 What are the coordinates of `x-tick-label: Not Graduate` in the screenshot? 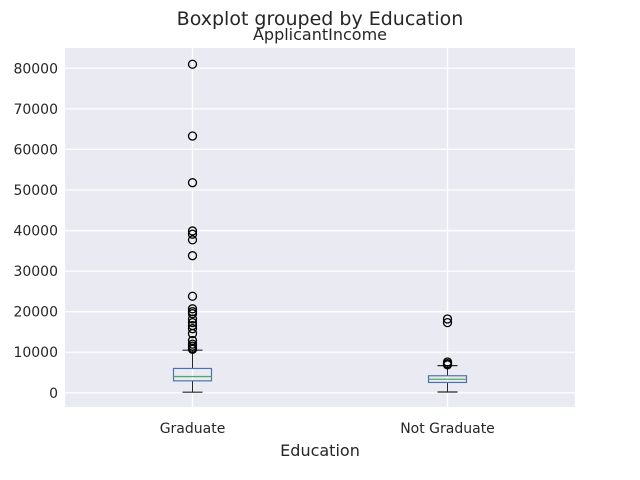 It's located at (447, 429).